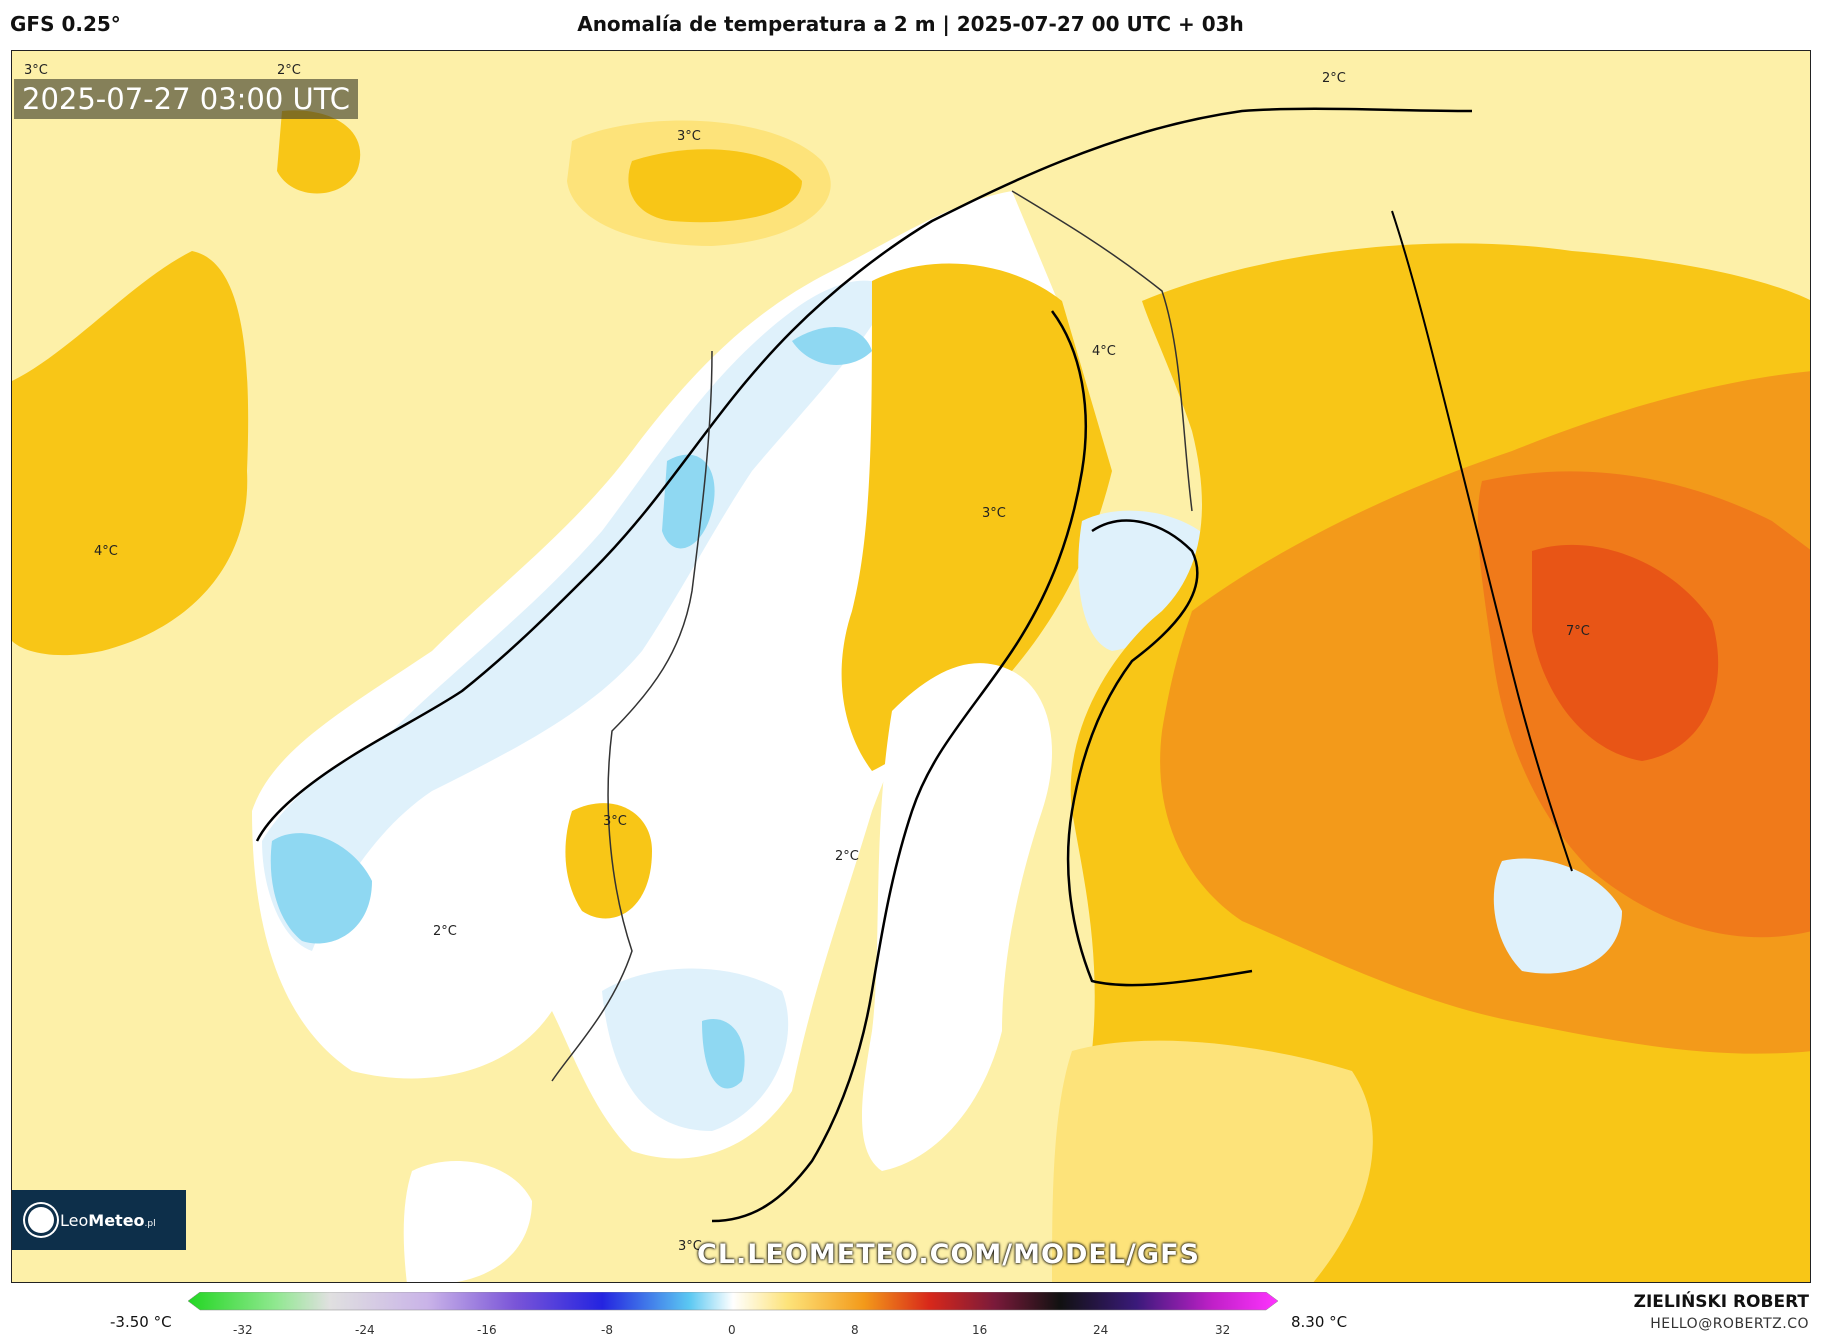 The image size is (1821, 1339). Describe the element at coordinates (1223, 1330) in the screenshot. I see `colorbar-tick: 32` at that location.